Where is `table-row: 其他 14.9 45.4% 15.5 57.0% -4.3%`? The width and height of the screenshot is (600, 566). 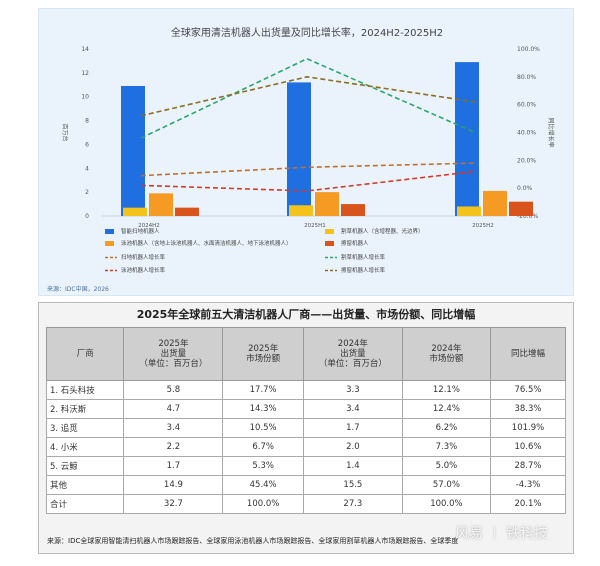
table-row: 其他 14.9 45.4% 15.5 57.0% -4.3% is located at coordinates (305, 485).